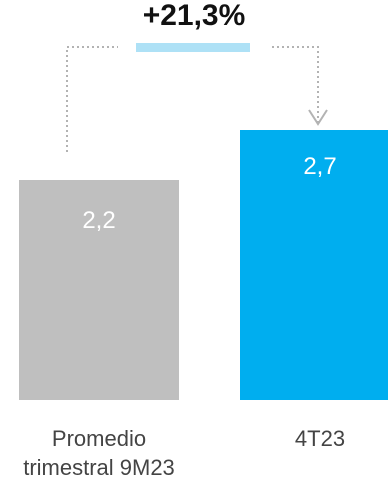 This screenshot has width=388, height=483. What do you see at coordinates (193, 47) in the screenshot?
I see `growth-highlight-bar` at bounding box center [193, 47].